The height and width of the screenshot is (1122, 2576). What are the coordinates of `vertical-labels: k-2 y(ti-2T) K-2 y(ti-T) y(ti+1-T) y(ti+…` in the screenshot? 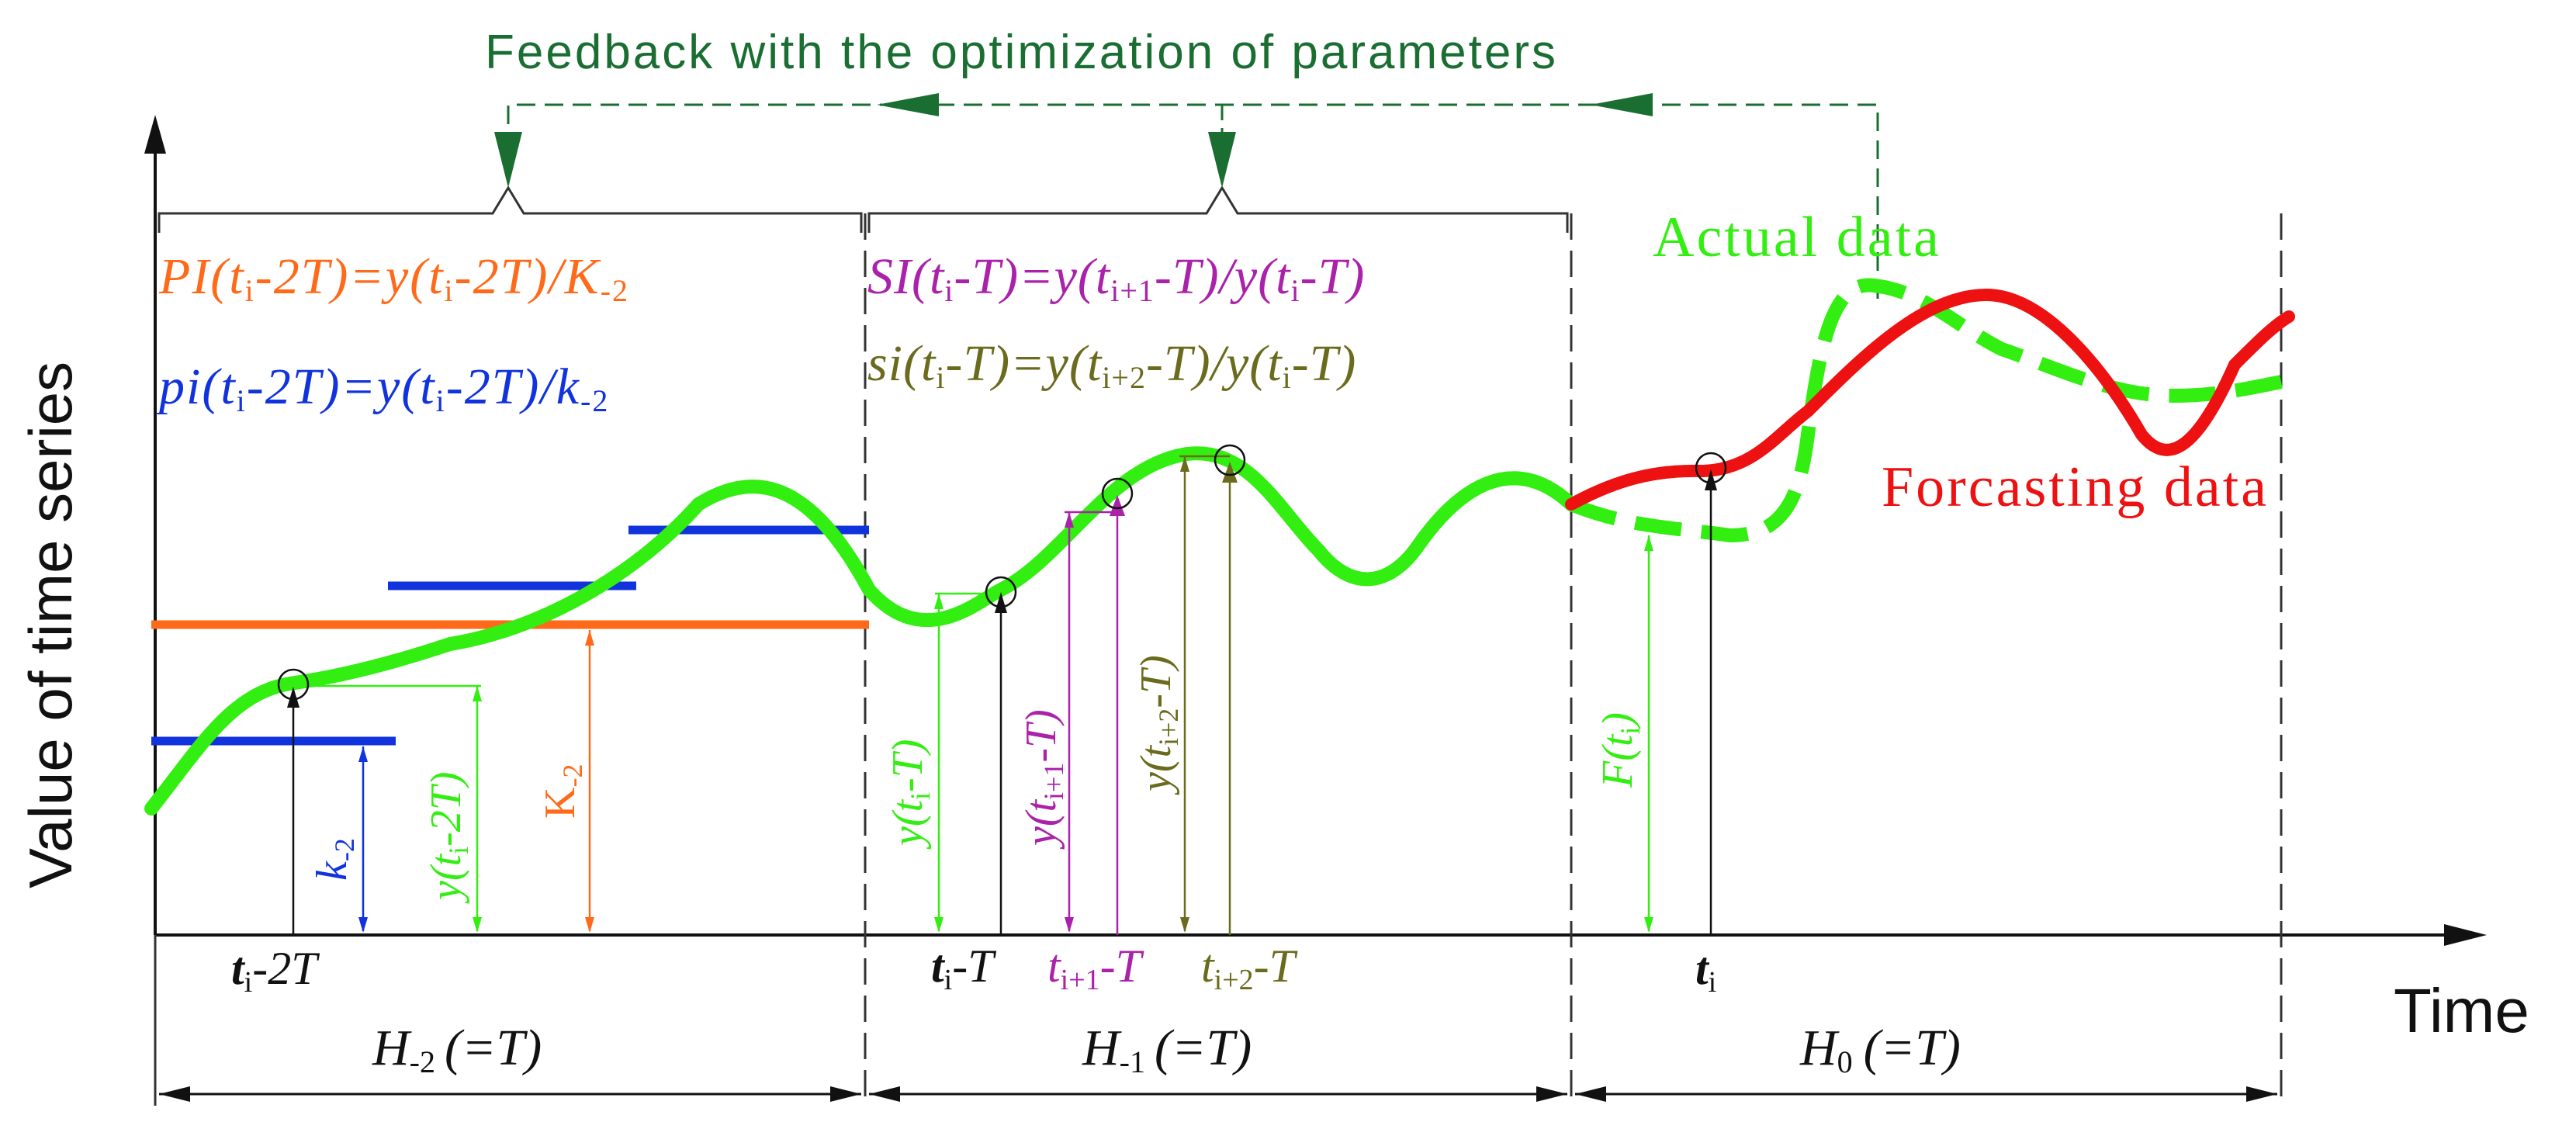 It's located at (977, 779).